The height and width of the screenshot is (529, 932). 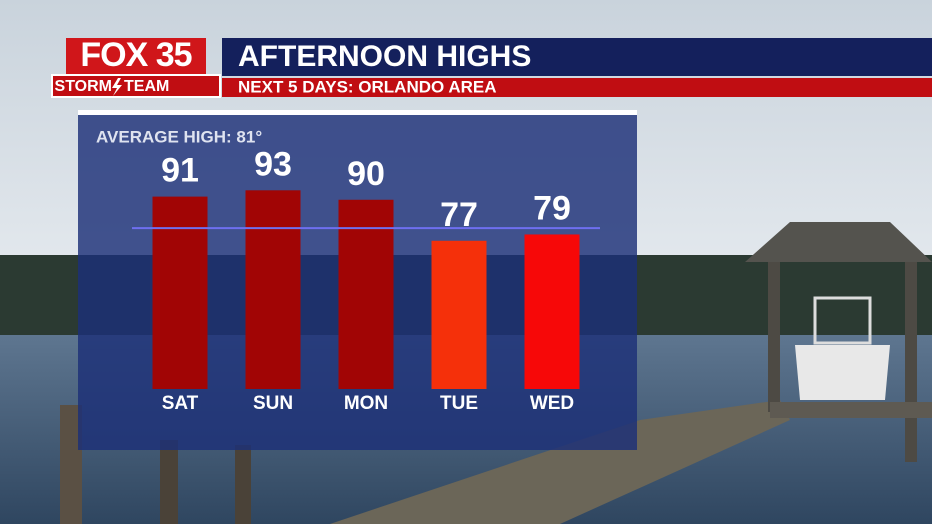 I want to click on average-label: AVERAGE HIGH: 81°, so click(x=179, y=136).